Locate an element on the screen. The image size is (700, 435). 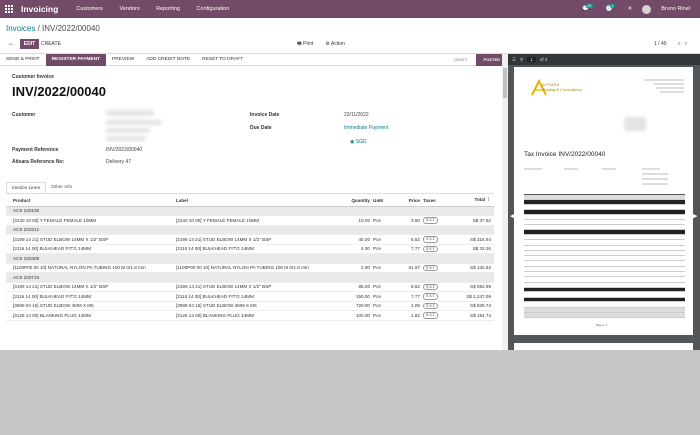
tab-invoice-lines: Invoice Lines is located at coordinates (26, 187).